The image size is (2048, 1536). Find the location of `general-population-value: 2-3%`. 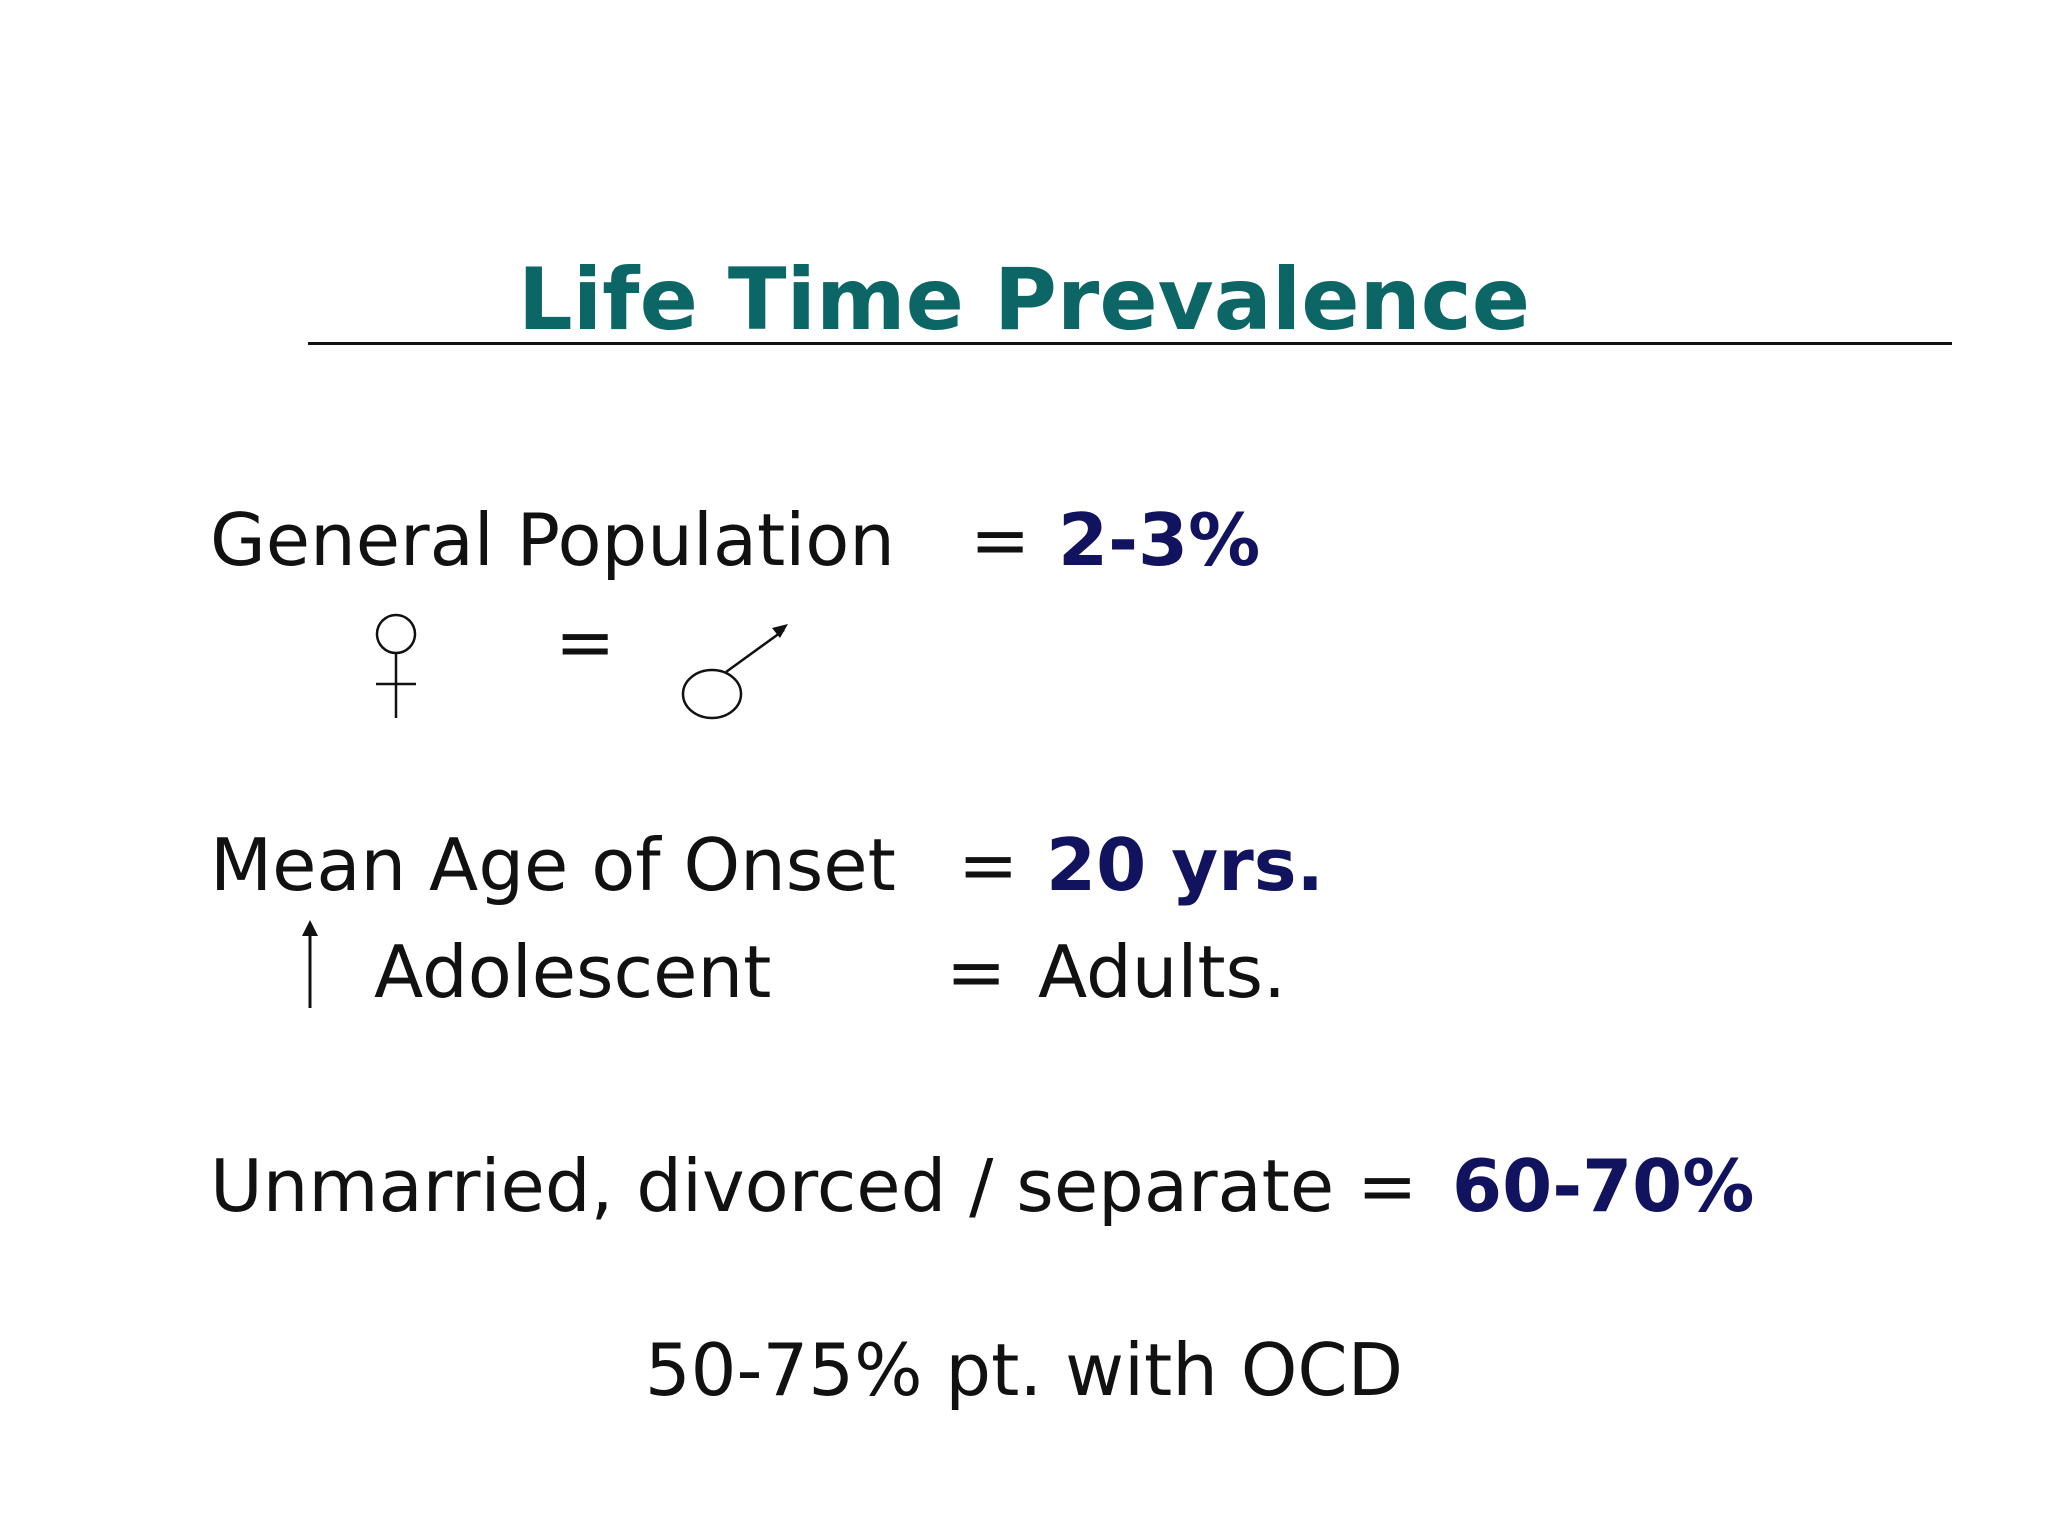

general-population-value: 2-3% is located at coordinates (1159, 540).